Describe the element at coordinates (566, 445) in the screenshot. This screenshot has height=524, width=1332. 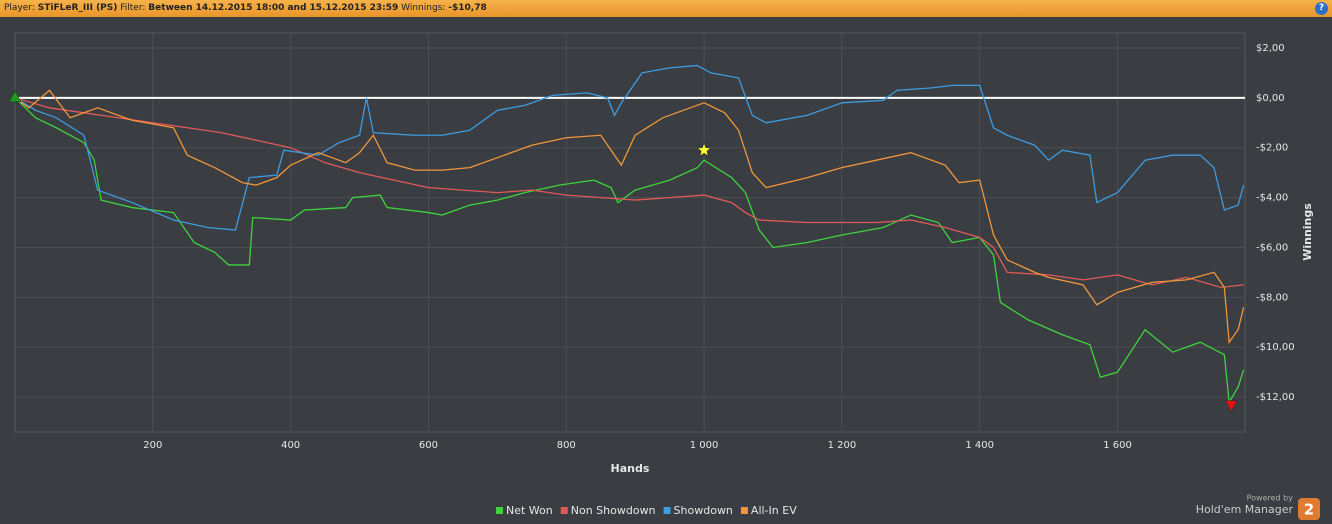
I see `x-tick-label: 800` at that location.